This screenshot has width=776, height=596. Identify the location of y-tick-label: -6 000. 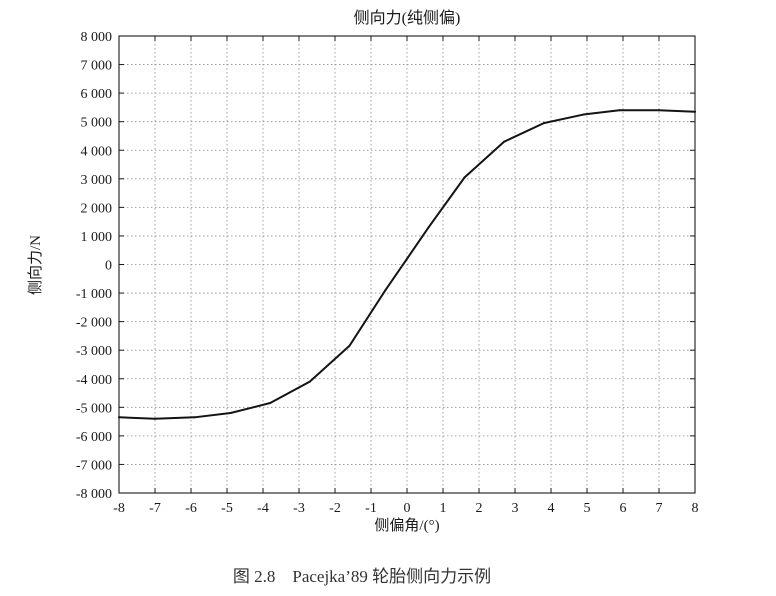
(94, 437).